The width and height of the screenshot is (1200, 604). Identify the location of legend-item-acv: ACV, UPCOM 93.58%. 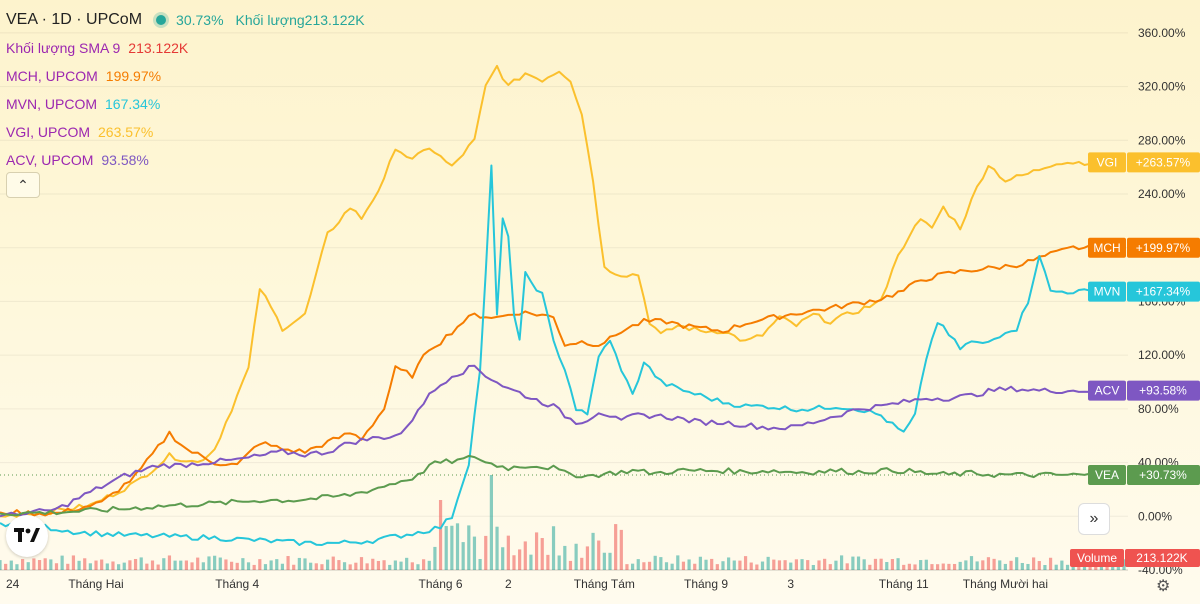
(185, 160).